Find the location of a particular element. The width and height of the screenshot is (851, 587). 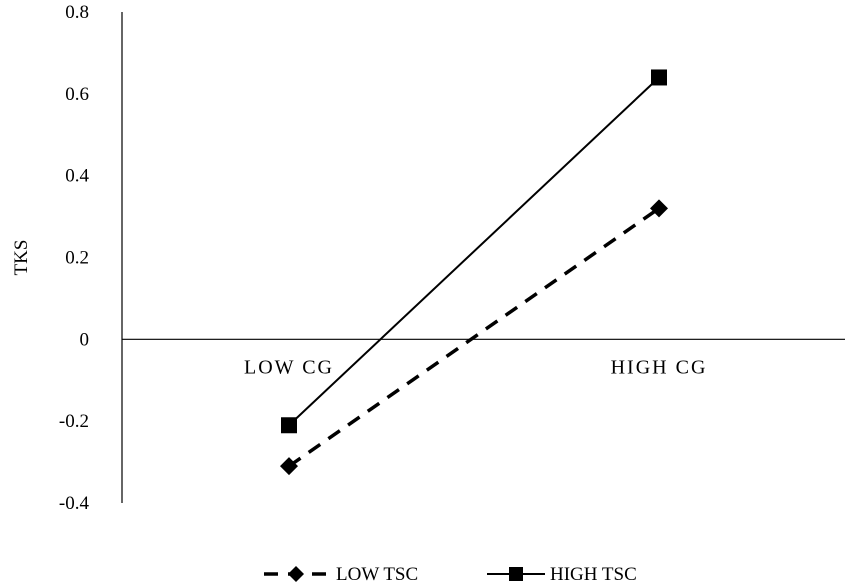

y-tick-label: -0.2 is located at coordinates (74, 421).